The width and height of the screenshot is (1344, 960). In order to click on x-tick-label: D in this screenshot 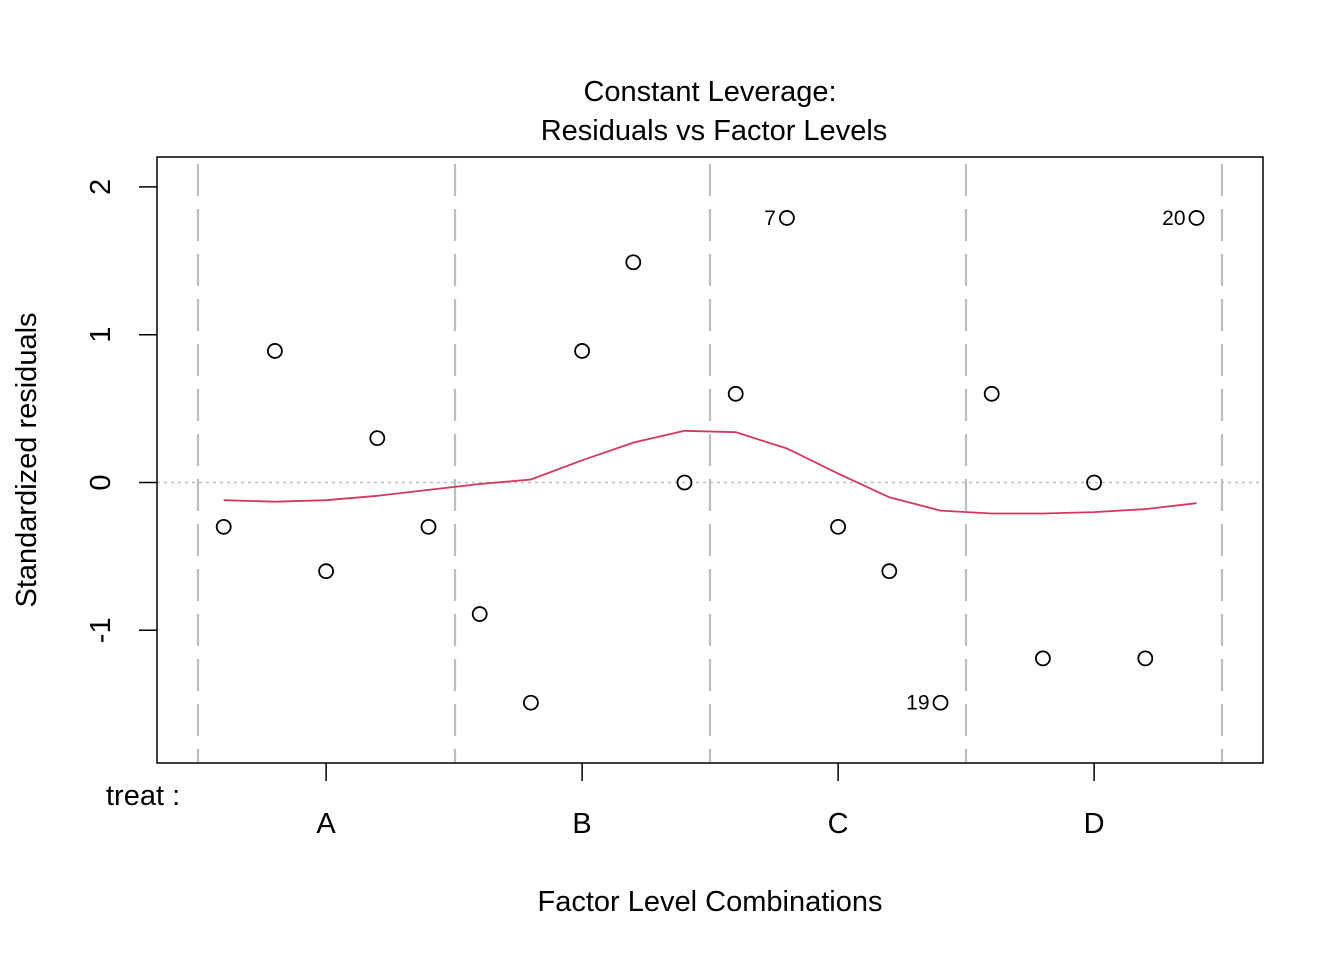, I will do `click(1094, 824)`.